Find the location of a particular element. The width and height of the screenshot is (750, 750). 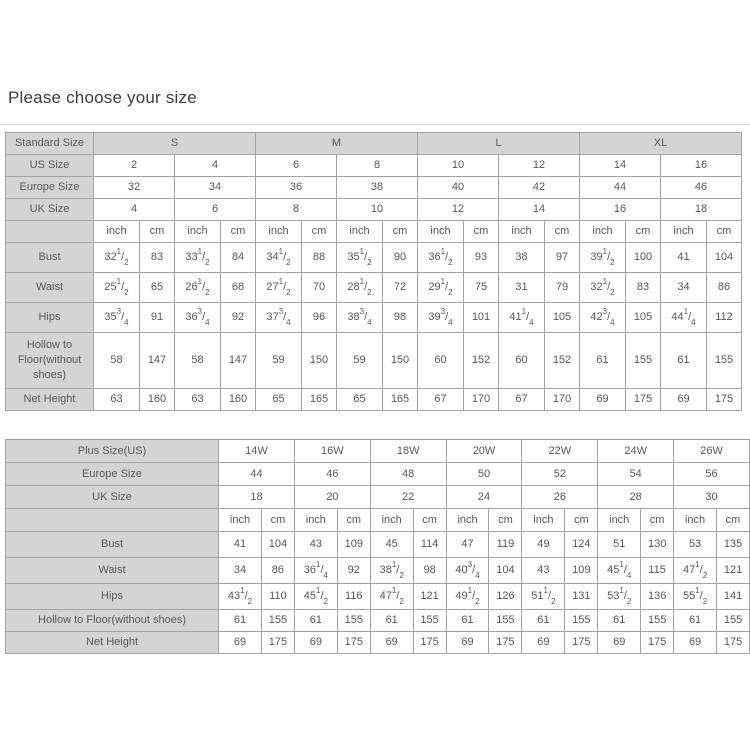

measure-cell: 59 is located at coordinates (359, 360).